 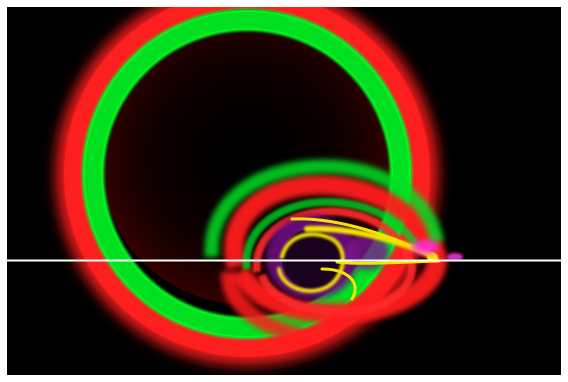 I want to click on lower-green-loop, so click(x=324, y=214).